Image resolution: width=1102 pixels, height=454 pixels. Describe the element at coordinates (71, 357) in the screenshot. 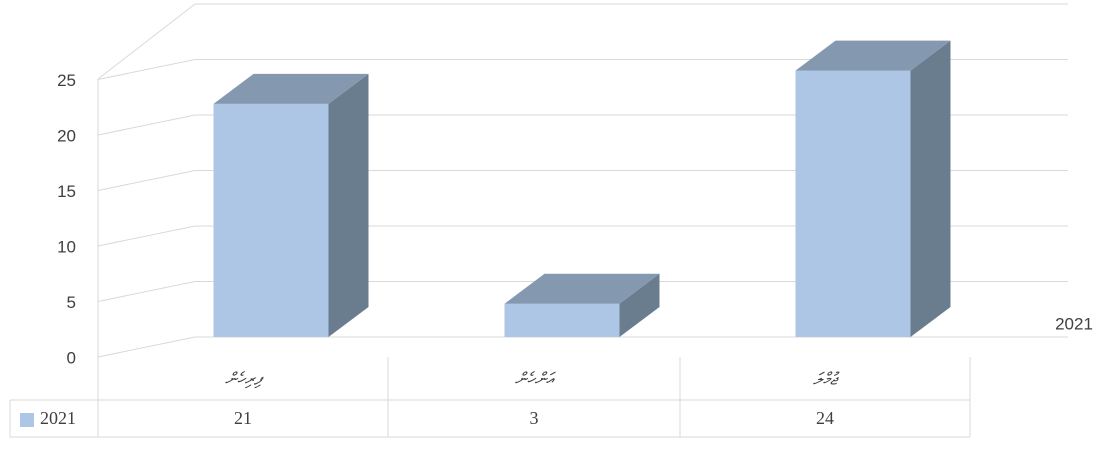

I see `y-tick-label: 0` at that location.